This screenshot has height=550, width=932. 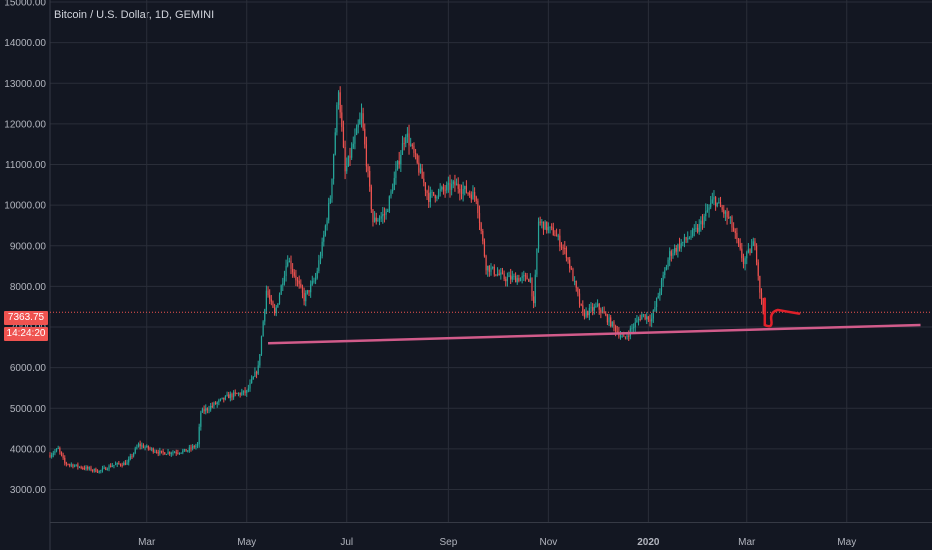 What do you see at coordinates (26, 334) in the screenshot?
I see `candle-countdown-label: 14:24:20` at bounding box center [26, 334].